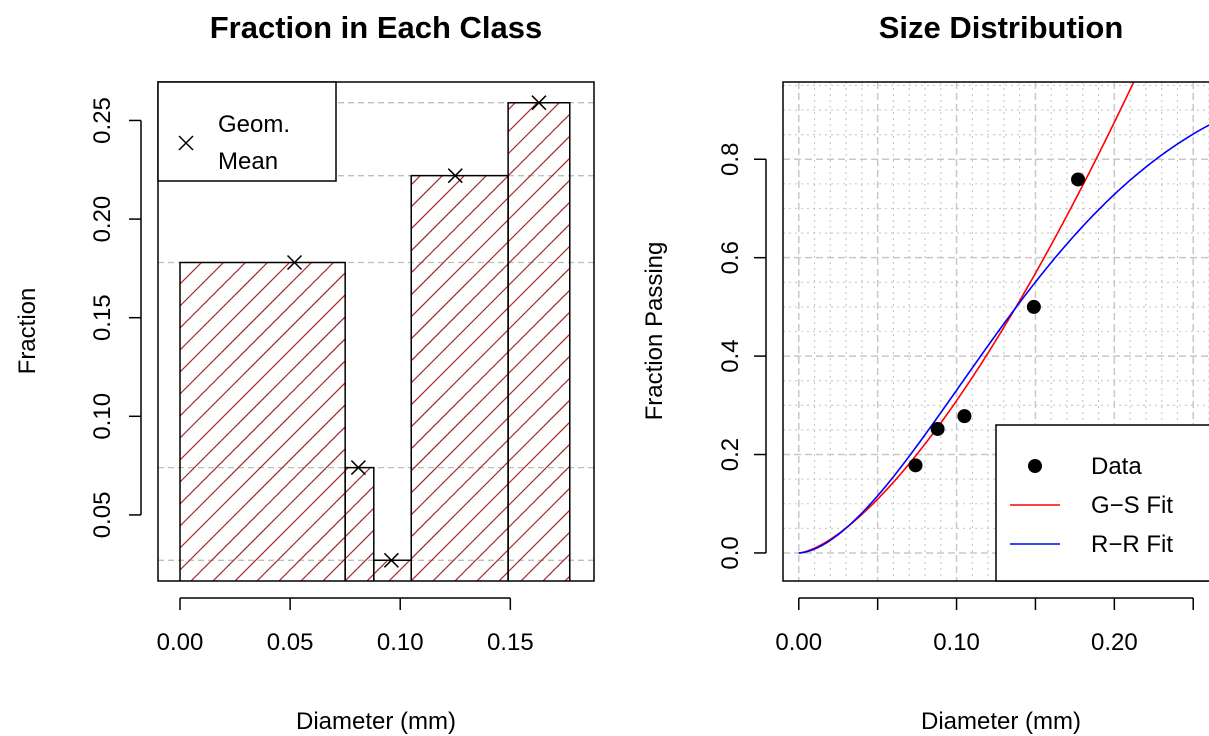 This screenshot has width=1209, height=736. What do you see at coordinates (376, 721) in the screenshot?
I see `left-x-axis-label: Diameter (mm)` at bounding box center [376, 721].